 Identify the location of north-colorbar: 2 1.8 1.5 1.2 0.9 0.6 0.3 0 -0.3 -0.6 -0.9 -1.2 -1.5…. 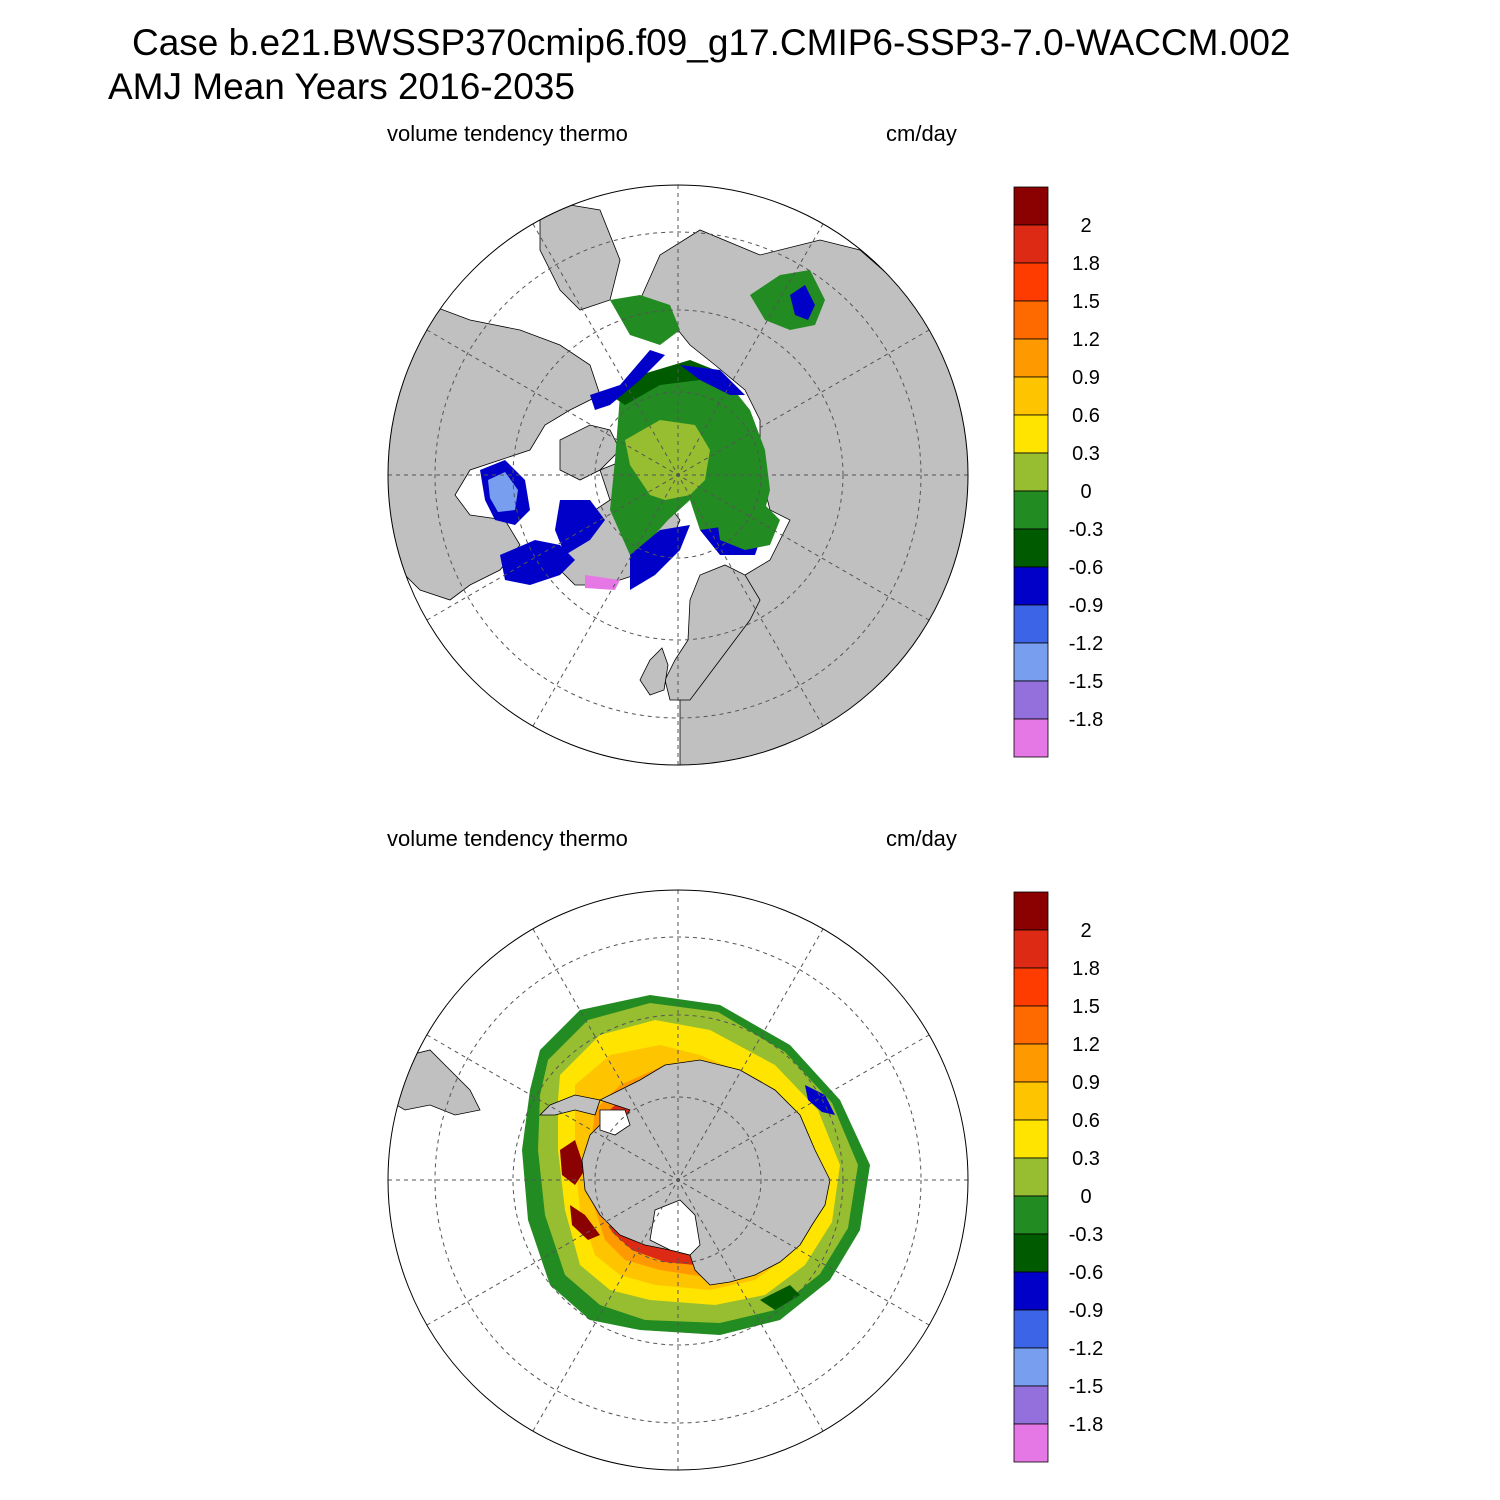
(1058, 472).